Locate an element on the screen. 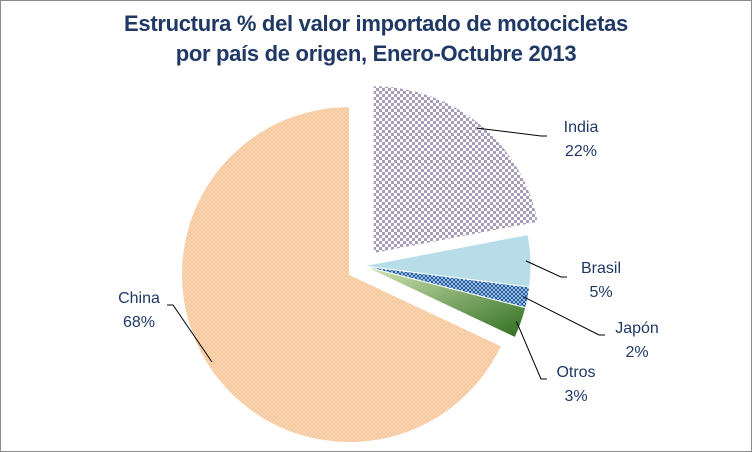 The image size is (752, 452). pie-slice-otros is located at coordinates (444, 302).